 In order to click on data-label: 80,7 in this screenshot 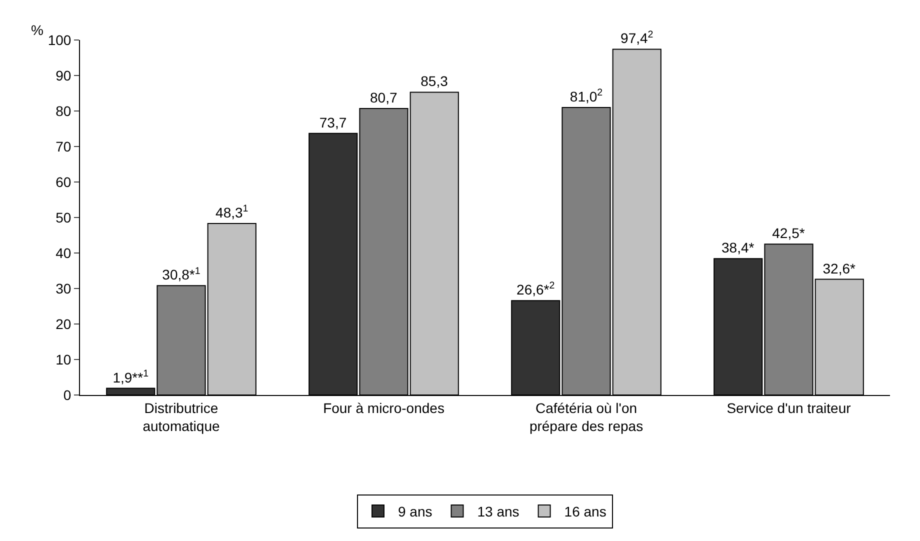, I will do `click(384, 98)`.